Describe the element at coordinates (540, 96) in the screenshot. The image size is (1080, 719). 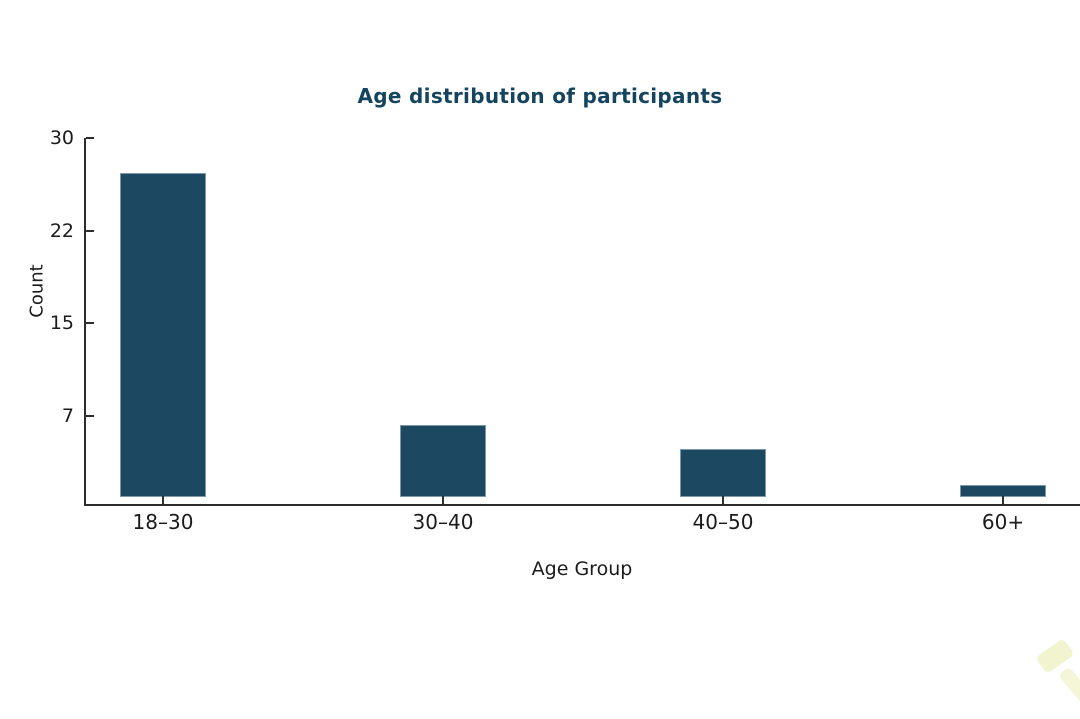
I see `chart-title: Age distribution of participants` at that location.